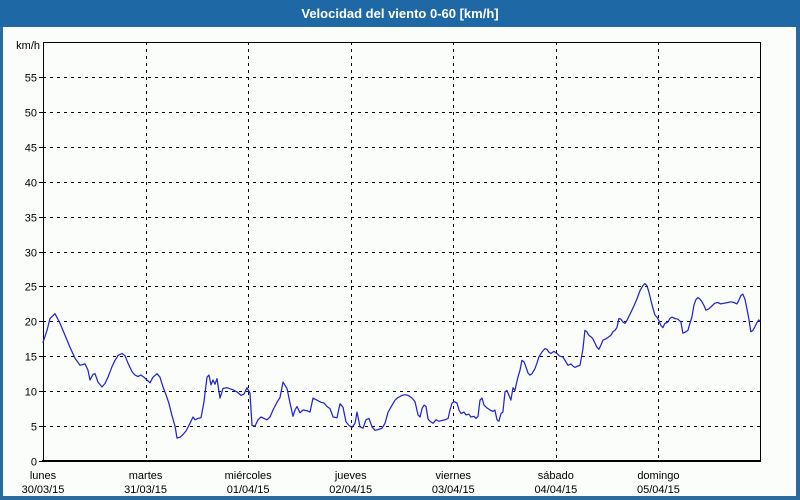 The image size is (800, 500). Describe the element at coordinates (658, 476) in the screenshot. I see `x-day-name-6: domingo` at that location.